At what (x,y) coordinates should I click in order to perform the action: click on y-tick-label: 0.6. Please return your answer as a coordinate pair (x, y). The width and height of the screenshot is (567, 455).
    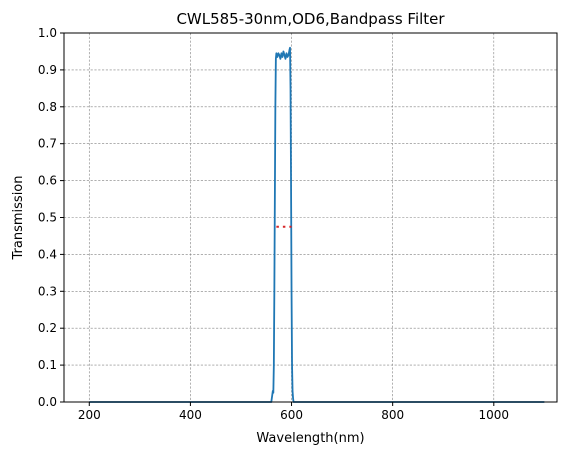
    Looking at the image, I should click on (47, 181).